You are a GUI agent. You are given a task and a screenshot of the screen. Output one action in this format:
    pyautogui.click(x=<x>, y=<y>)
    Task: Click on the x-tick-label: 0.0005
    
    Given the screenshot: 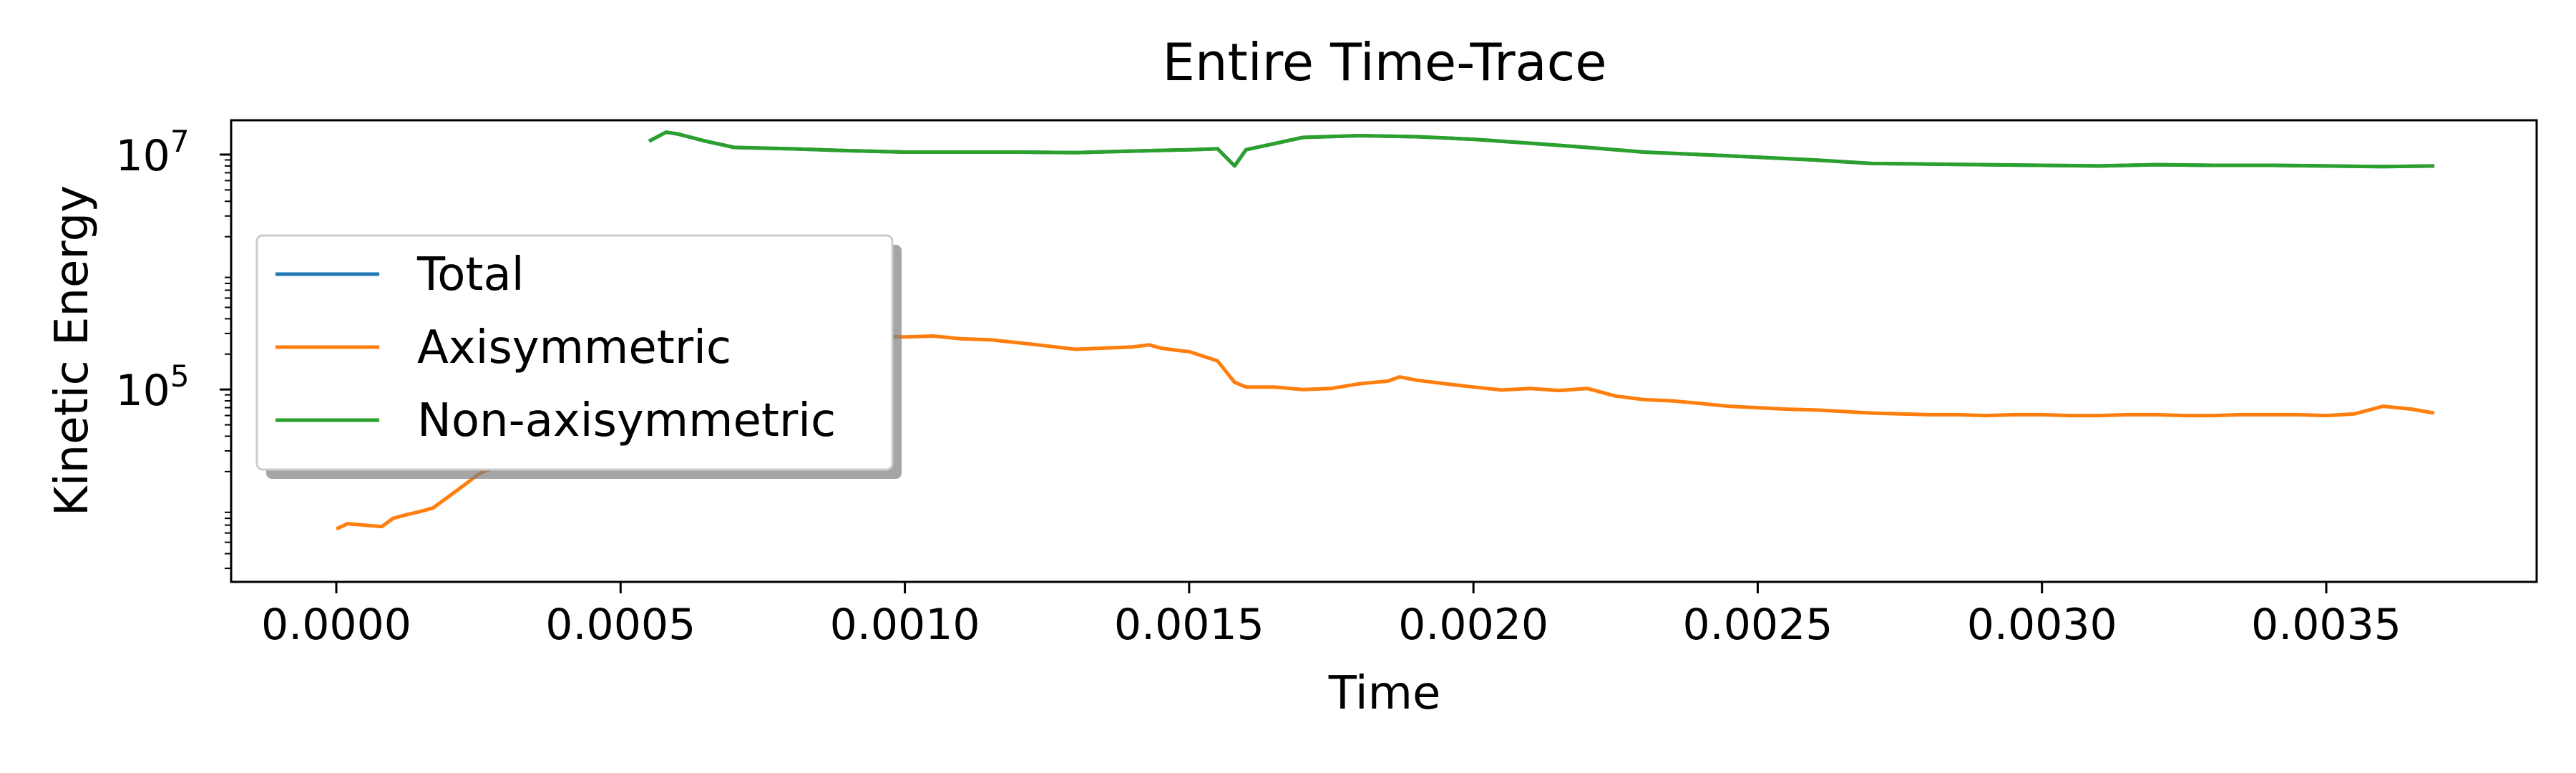 What is the action you would take?
    pyautogui.click(x=620, y=625)
    